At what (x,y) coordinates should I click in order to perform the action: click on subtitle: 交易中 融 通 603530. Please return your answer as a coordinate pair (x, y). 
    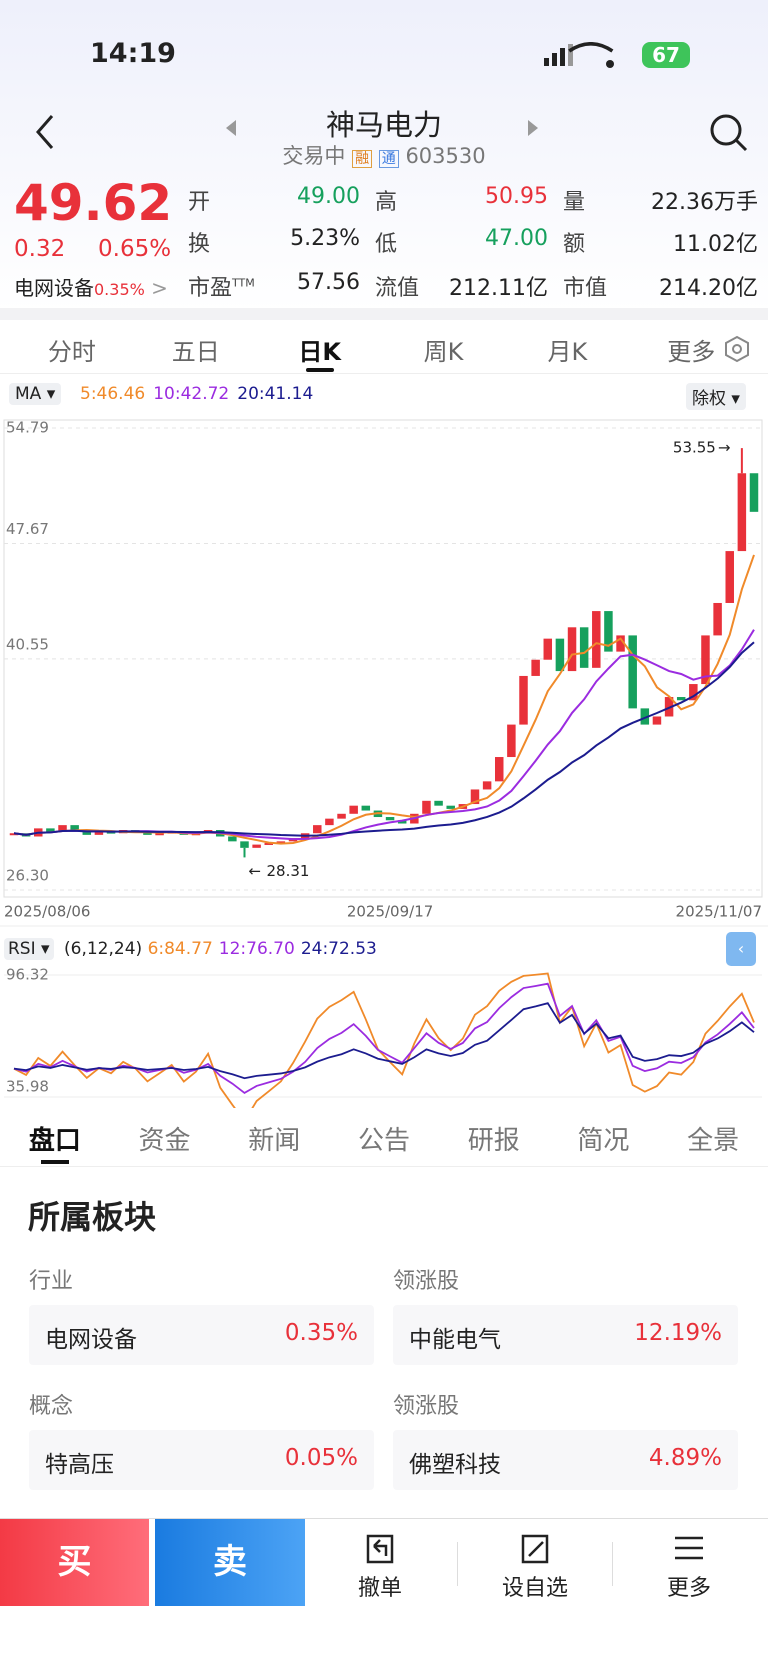
    Looking at the image, I should click on (384, 155).